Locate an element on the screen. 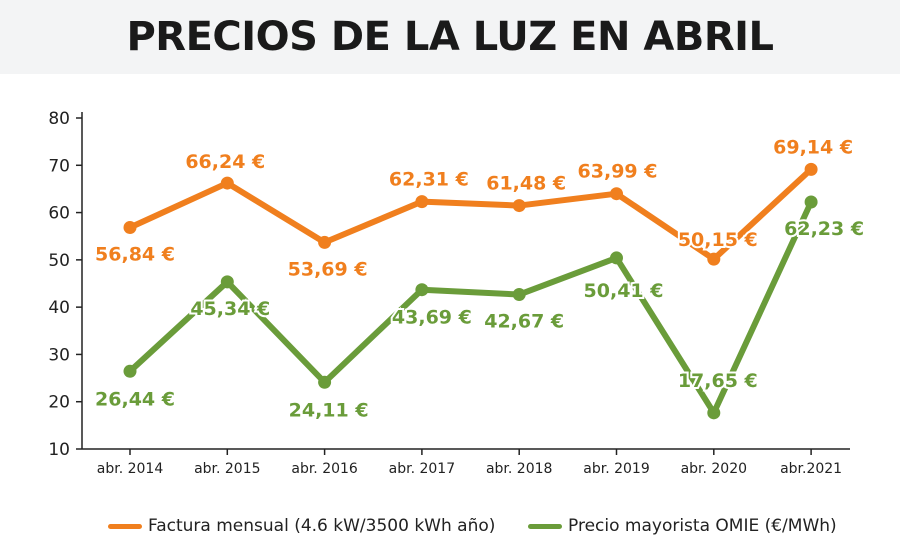 This screenshot has height=555, width=900. legend-item-omie: Precio mayorista OMIE (€/MWh) is located at coordinates (682, 526).